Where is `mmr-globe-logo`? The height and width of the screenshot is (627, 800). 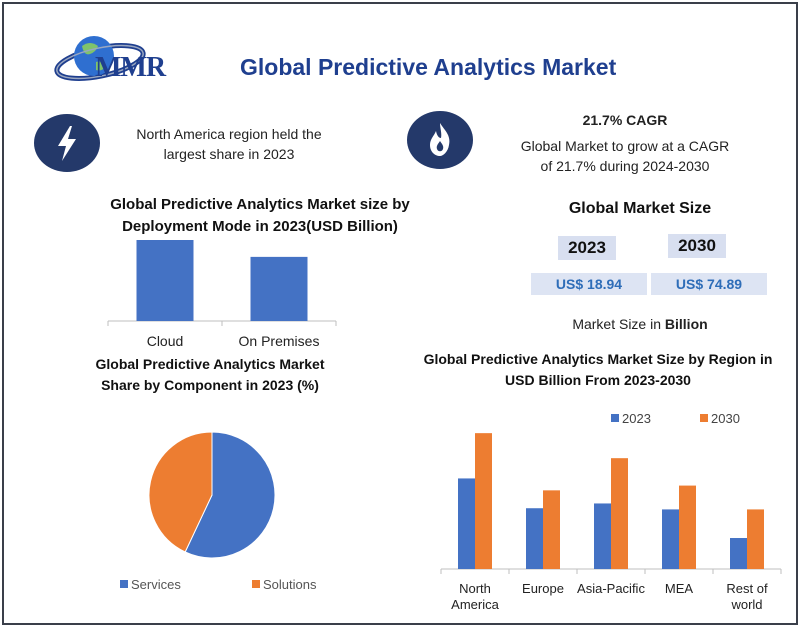
mmr-globe-logo is located at coordinates (100, 58).